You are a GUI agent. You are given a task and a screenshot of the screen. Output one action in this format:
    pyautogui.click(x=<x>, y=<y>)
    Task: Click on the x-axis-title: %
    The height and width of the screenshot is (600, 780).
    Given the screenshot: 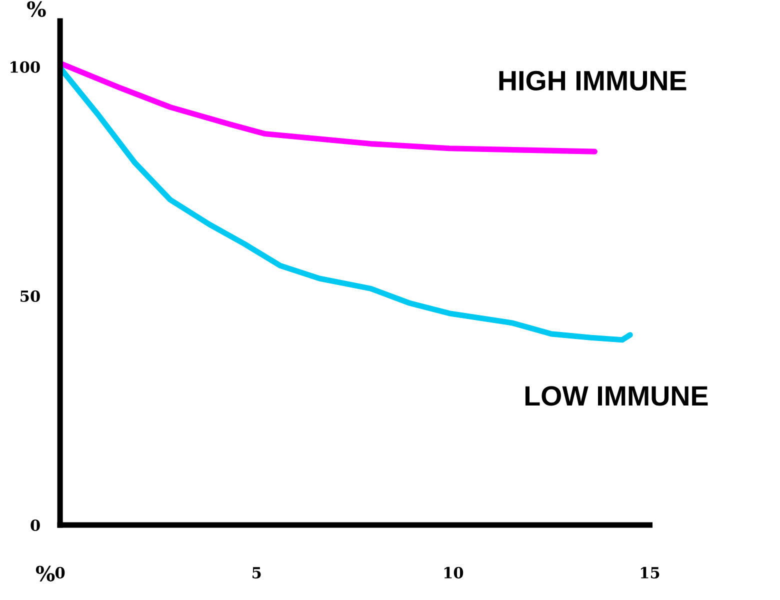 What is the action you would take?
    pyautogui.click(x=45, y=574)
    